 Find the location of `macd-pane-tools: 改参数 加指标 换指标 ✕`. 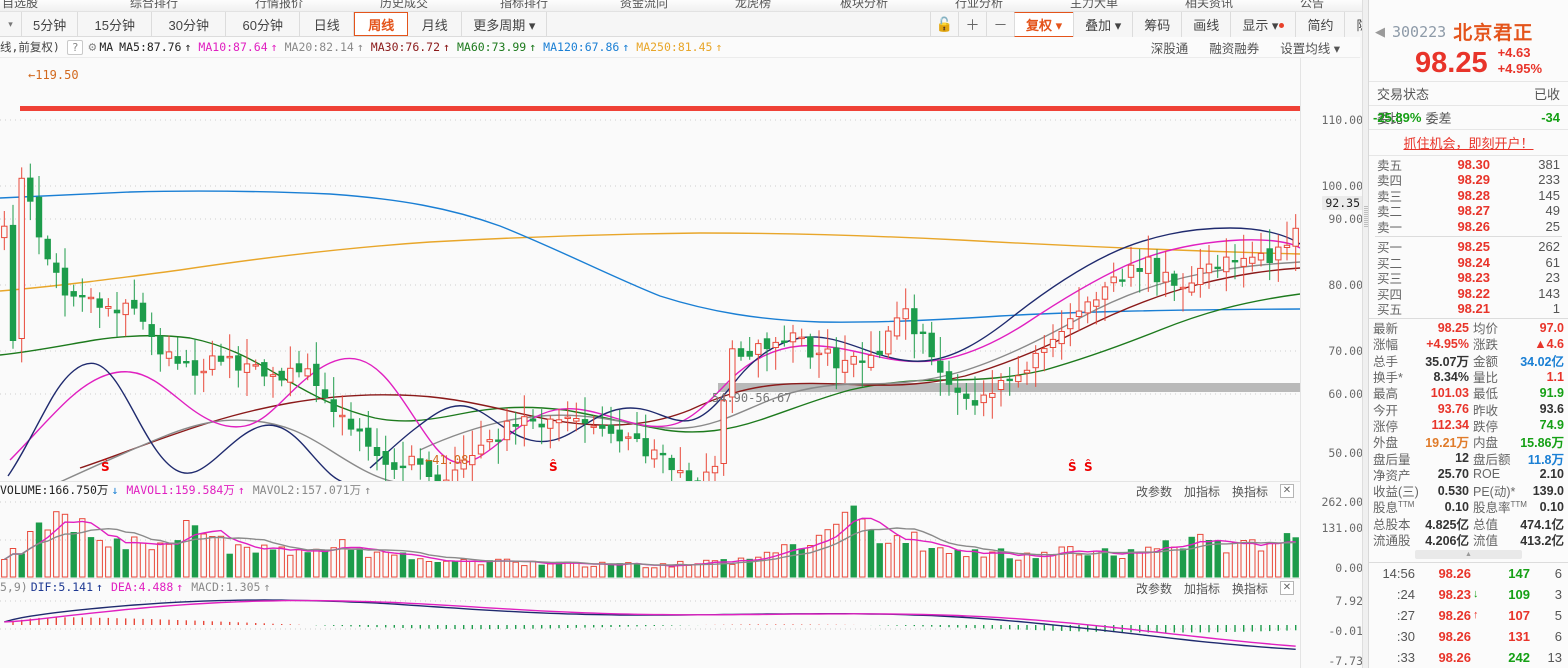

macd-pane-tools: 改参数 加指标 换指标 ✕ is located at coordinates (1215, 588).